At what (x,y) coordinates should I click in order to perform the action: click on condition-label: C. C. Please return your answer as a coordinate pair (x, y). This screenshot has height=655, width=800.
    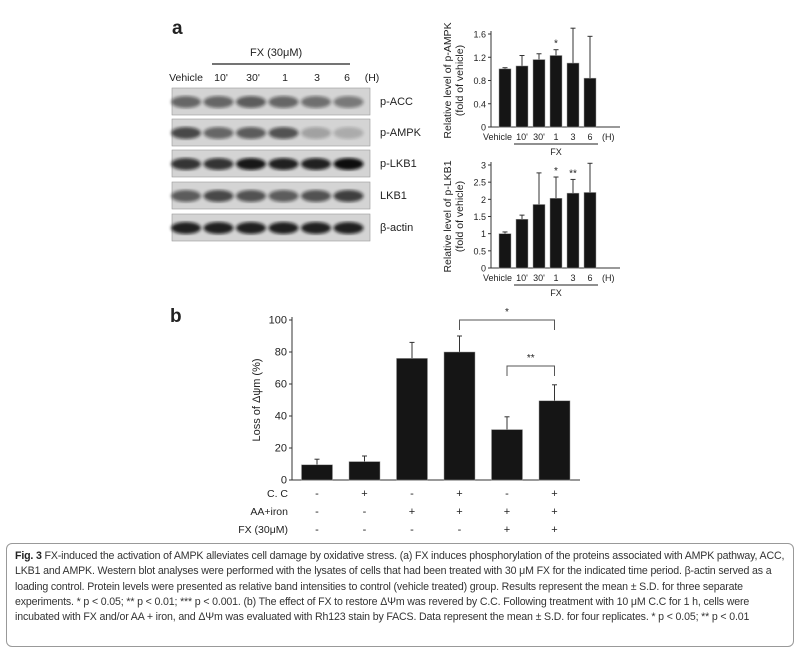
    Looking at the image, I should click on (277, 494).